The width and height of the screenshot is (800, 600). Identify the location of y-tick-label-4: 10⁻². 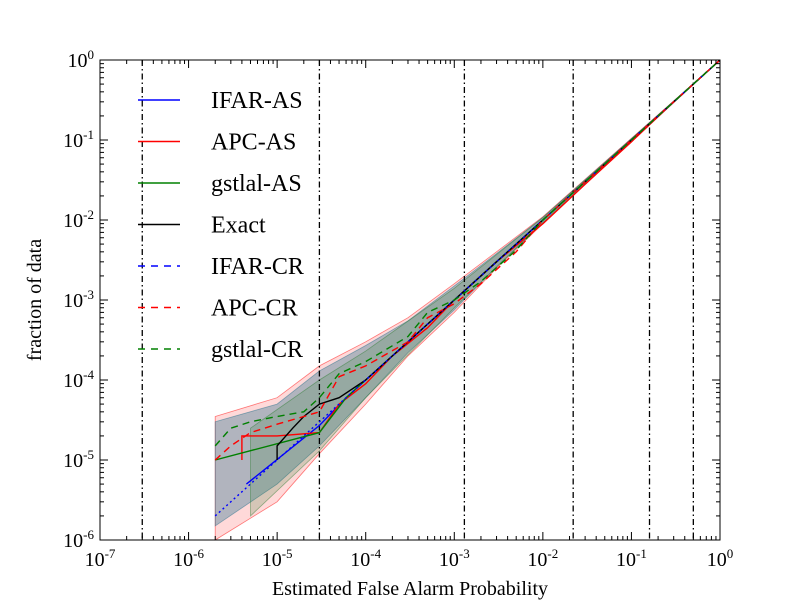
(78, 219).